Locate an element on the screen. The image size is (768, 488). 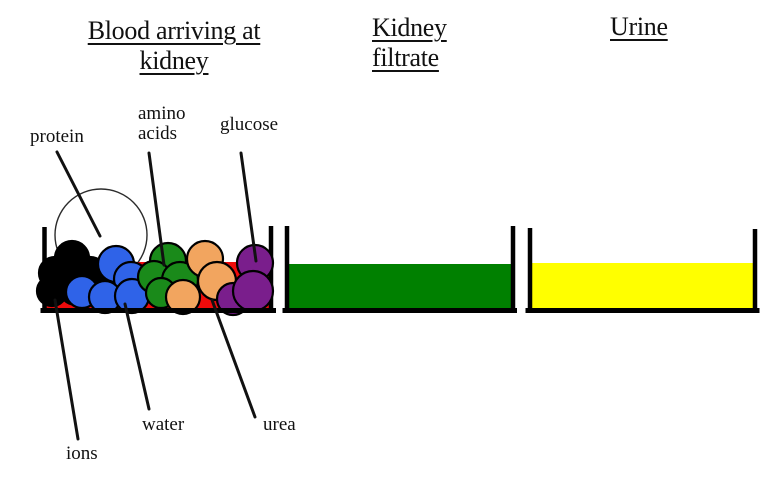
urine-liquid is located at coordinates (642, 286).